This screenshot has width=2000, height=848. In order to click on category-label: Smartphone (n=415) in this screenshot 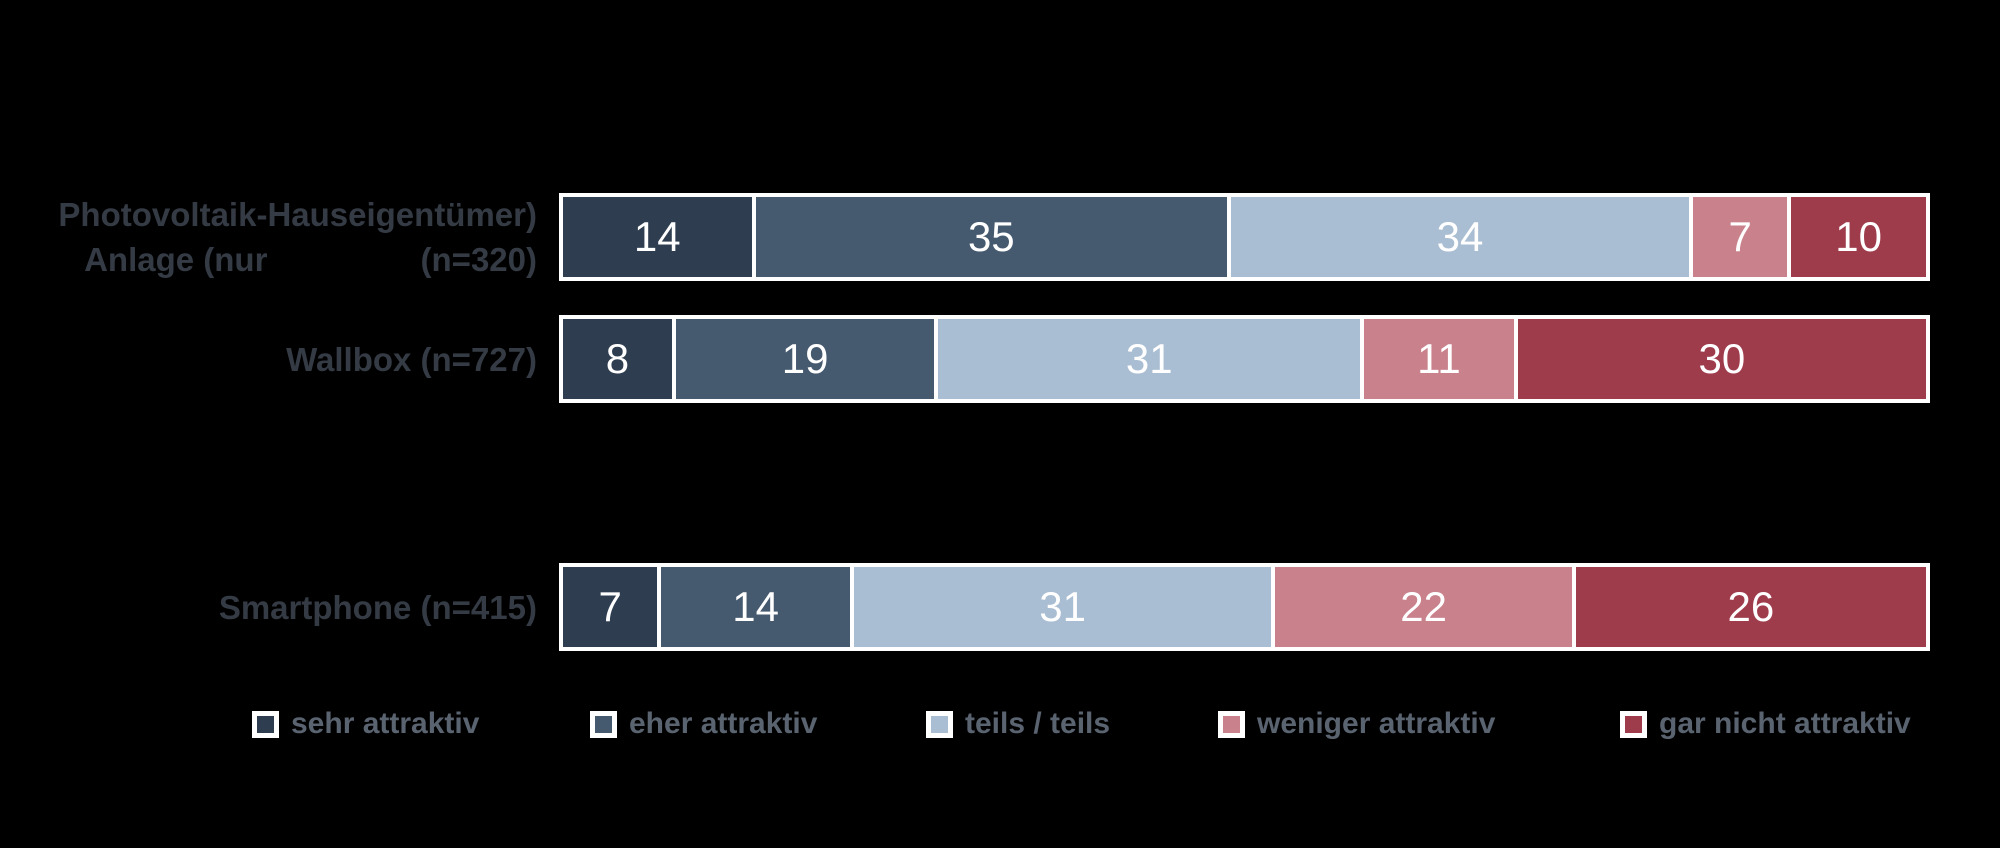, I will do `click(268, 607)`.